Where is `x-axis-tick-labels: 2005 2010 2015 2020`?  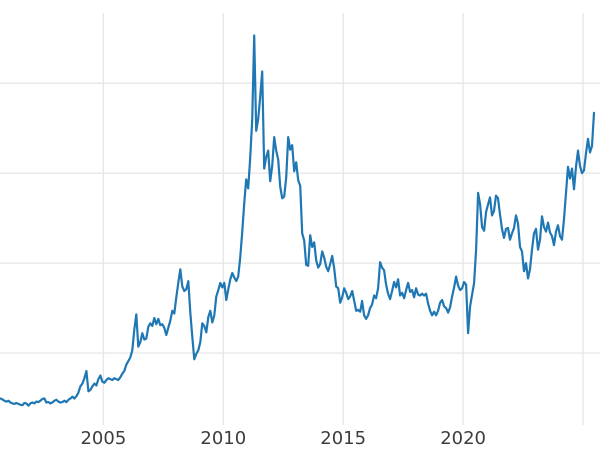 x-axis-tick-labels: 2005 2010 2015 2020 is located at coordinates (283, 438).